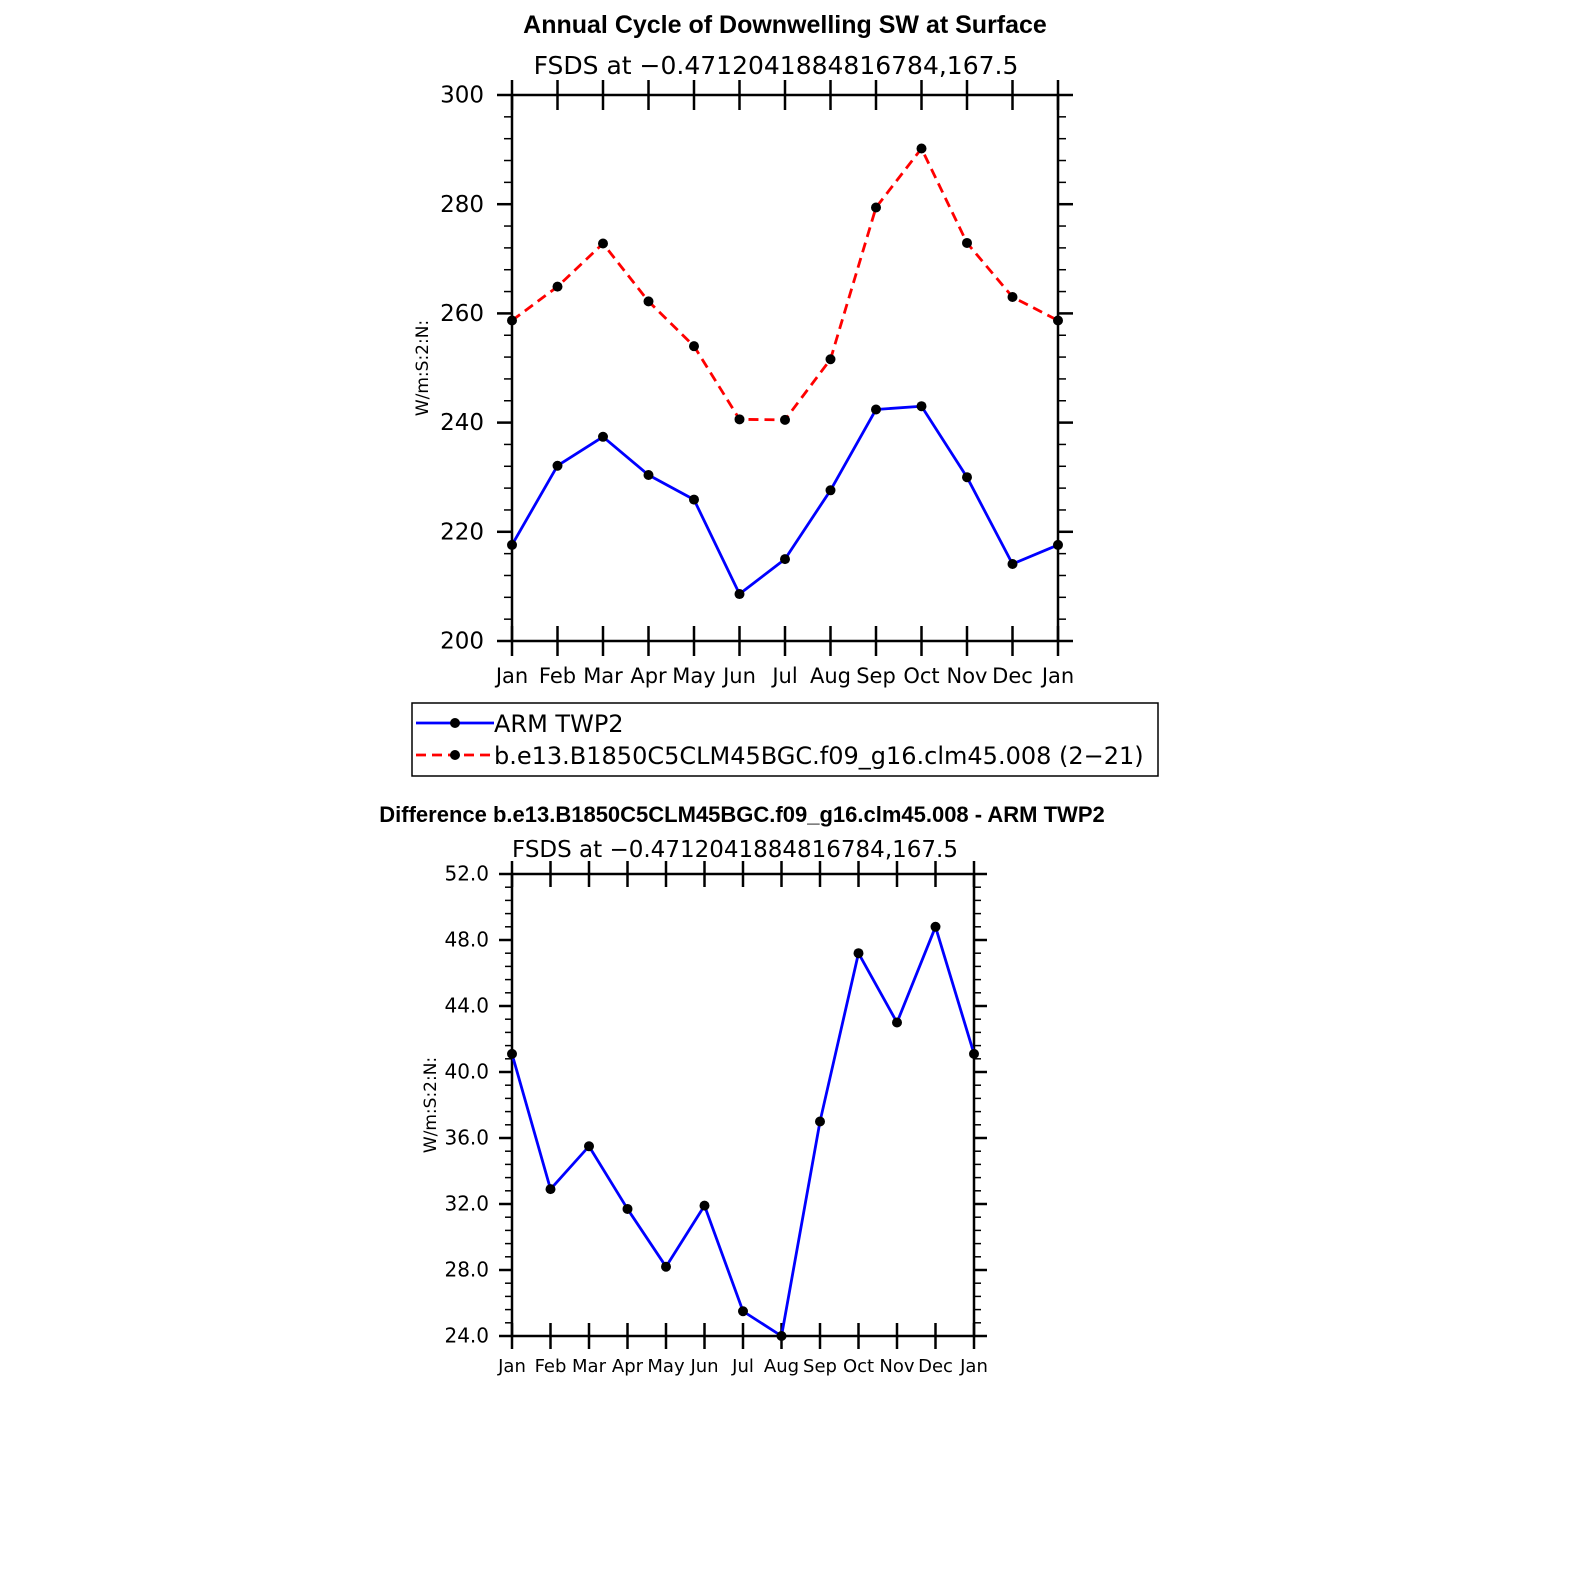 This screenshot has width=1574, height=1574. Describe the element at coordinates (466, 1005) in the screenshot. I see `y-tick-label: 44.0` at that location.